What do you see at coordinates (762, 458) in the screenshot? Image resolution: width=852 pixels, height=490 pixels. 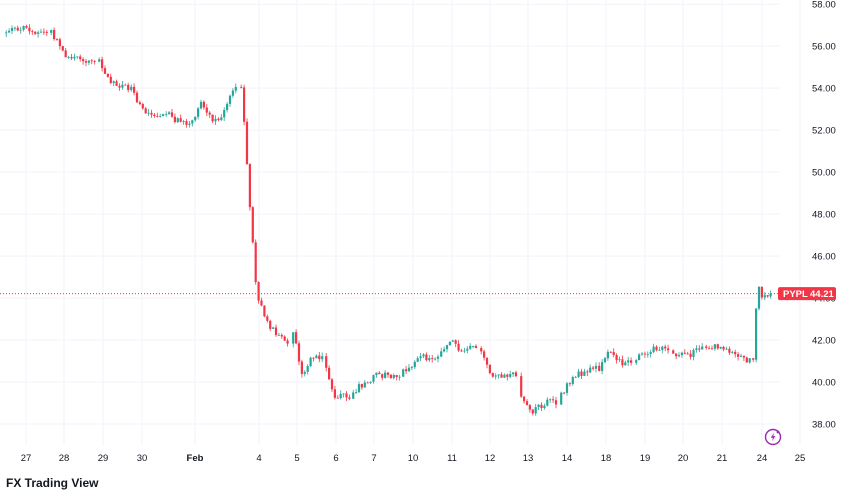 I see `x-tick-label: 24` at bounding box center [762, 458].